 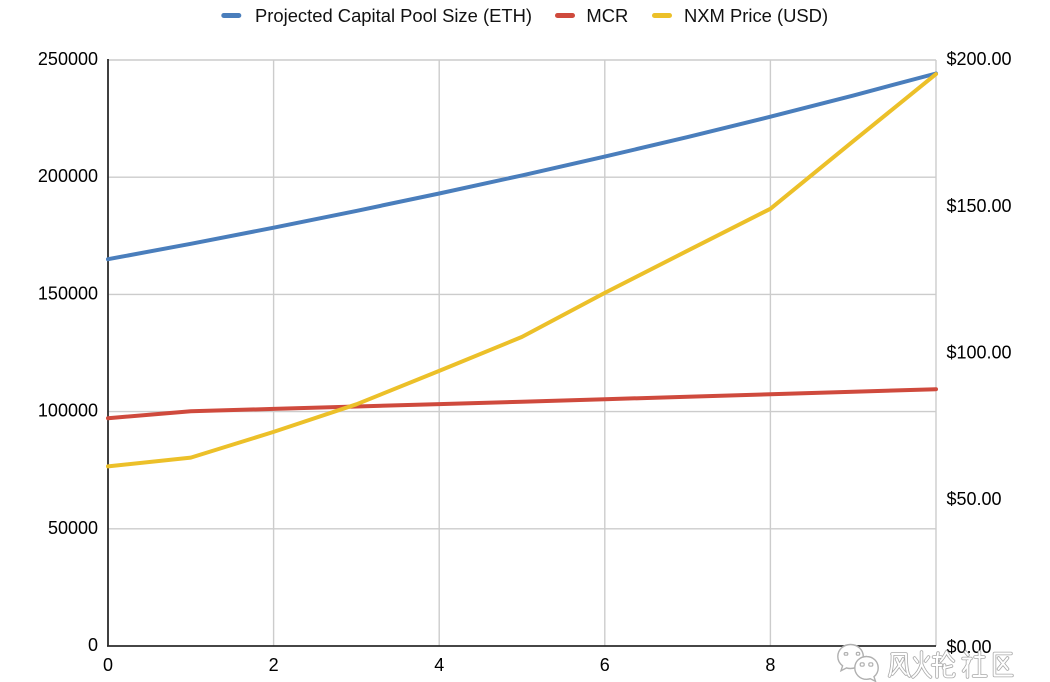 I want to click on svg-text: 250000, so click(x=68, y=59).